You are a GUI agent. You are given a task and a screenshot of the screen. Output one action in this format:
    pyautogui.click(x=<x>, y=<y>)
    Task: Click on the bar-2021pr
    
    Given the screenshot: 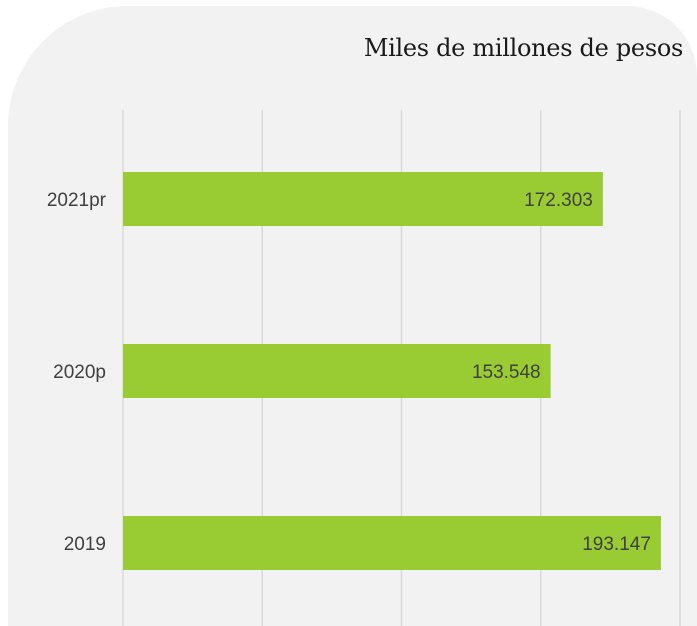 What is the action you would take?
    pyautogui.click(x=363, y=199)
    